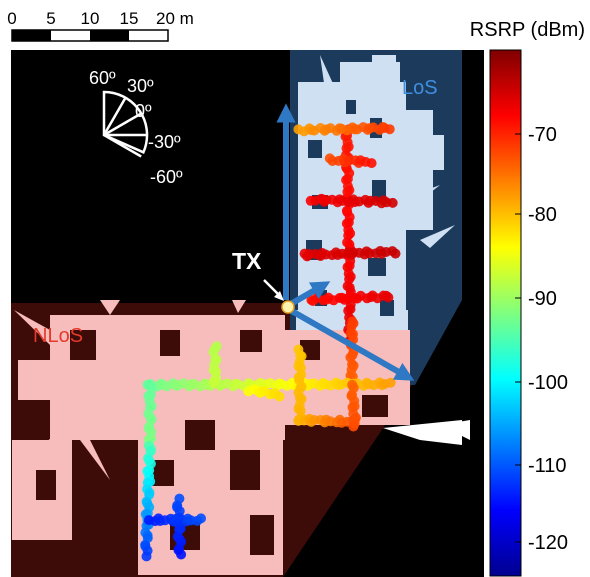 The width and height of the screenshot is (590, 577). Describe the element at coordinates (527, 30) in the screenshot. I see `colorbar-title: RSRP (dBm)` at that location.